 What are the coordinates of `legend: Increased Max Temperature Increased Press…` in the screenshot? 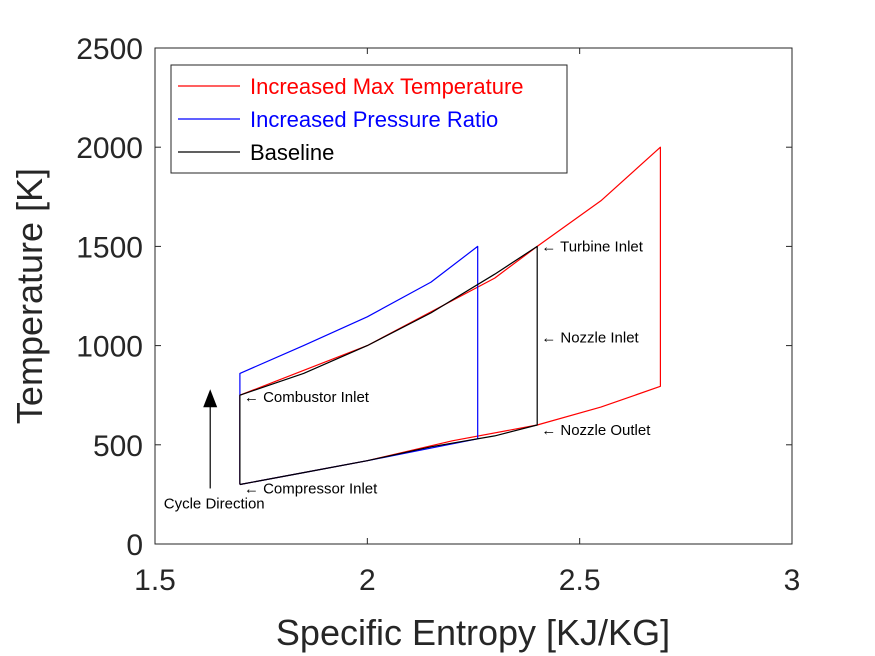 It's located at (369, 119).